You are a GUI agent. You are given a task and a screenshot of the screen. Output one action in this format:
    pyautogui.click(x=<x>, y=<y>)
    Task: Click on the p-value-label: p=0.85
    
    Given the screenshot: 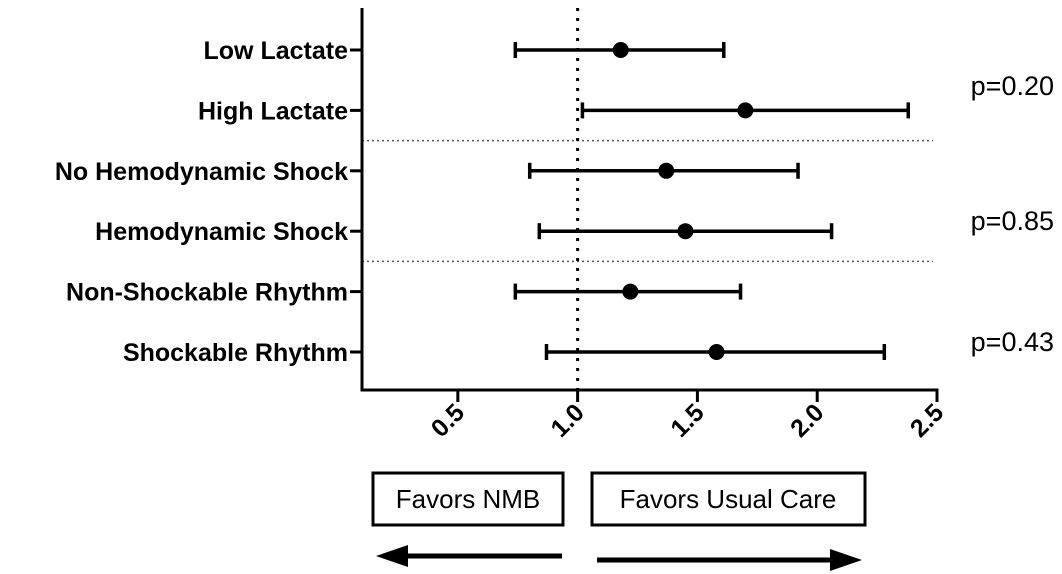 What is the action you would take?
    pyautogui.click(x=1012, y=221)
    